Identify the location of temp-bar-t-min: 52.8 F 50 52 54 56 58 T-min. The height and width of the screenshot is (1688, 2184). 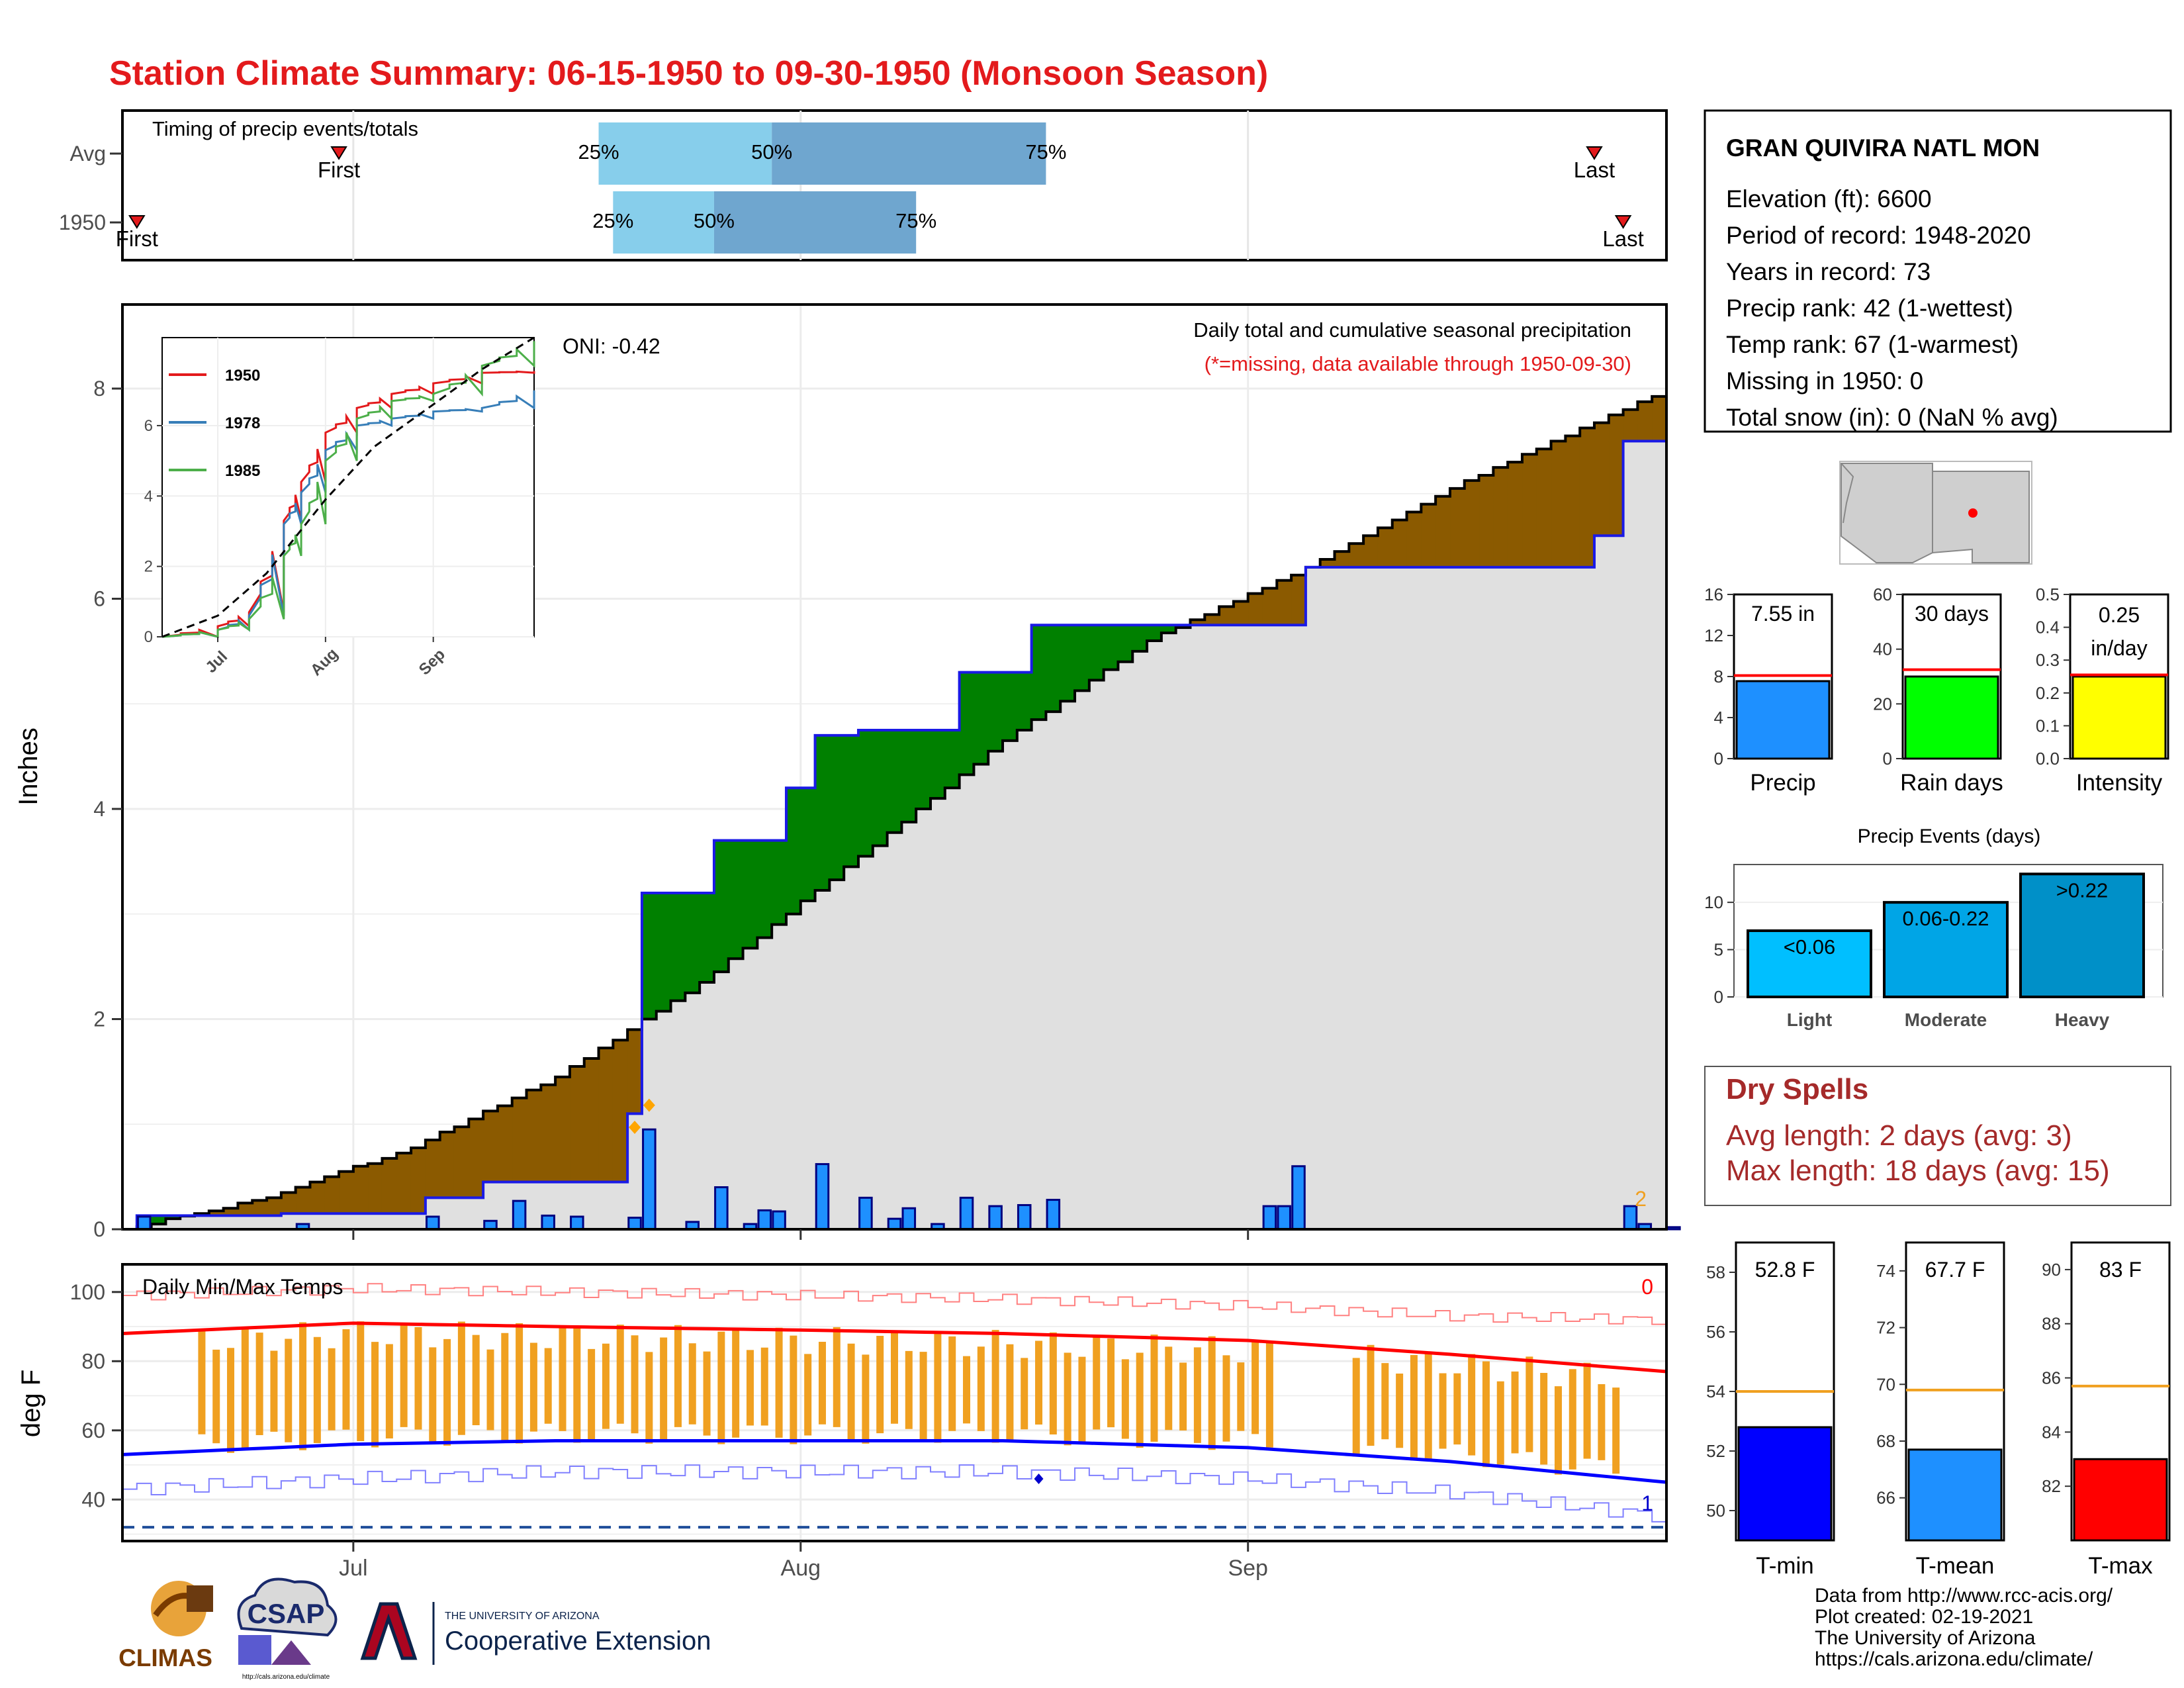
(1770, 1410).